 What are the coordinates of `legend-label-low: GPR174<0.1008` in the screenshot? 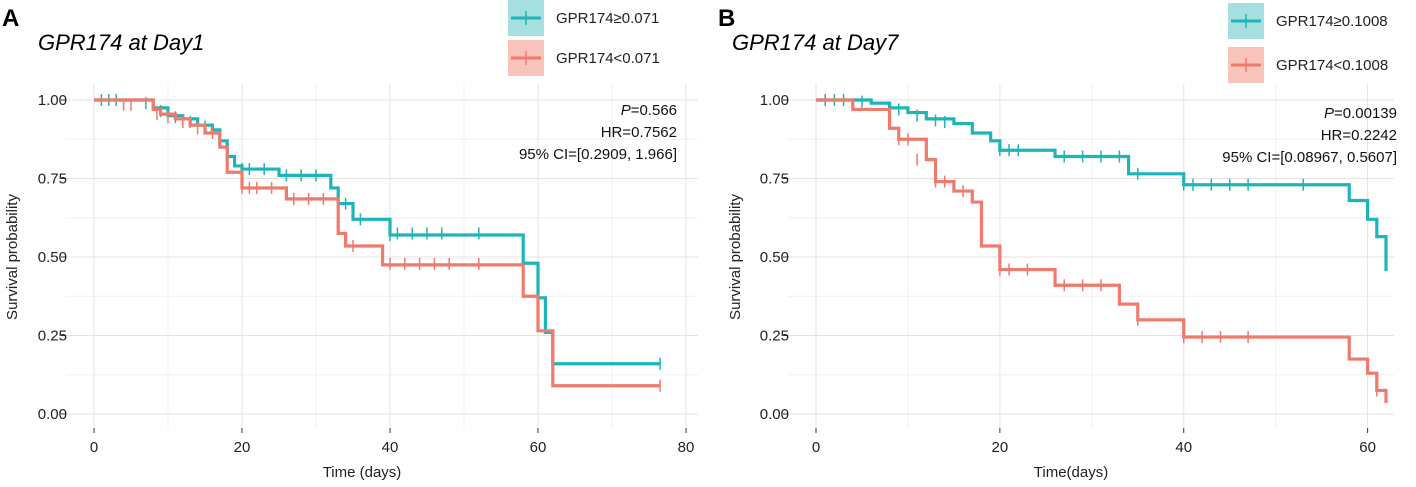 It's located at (1332, 65).